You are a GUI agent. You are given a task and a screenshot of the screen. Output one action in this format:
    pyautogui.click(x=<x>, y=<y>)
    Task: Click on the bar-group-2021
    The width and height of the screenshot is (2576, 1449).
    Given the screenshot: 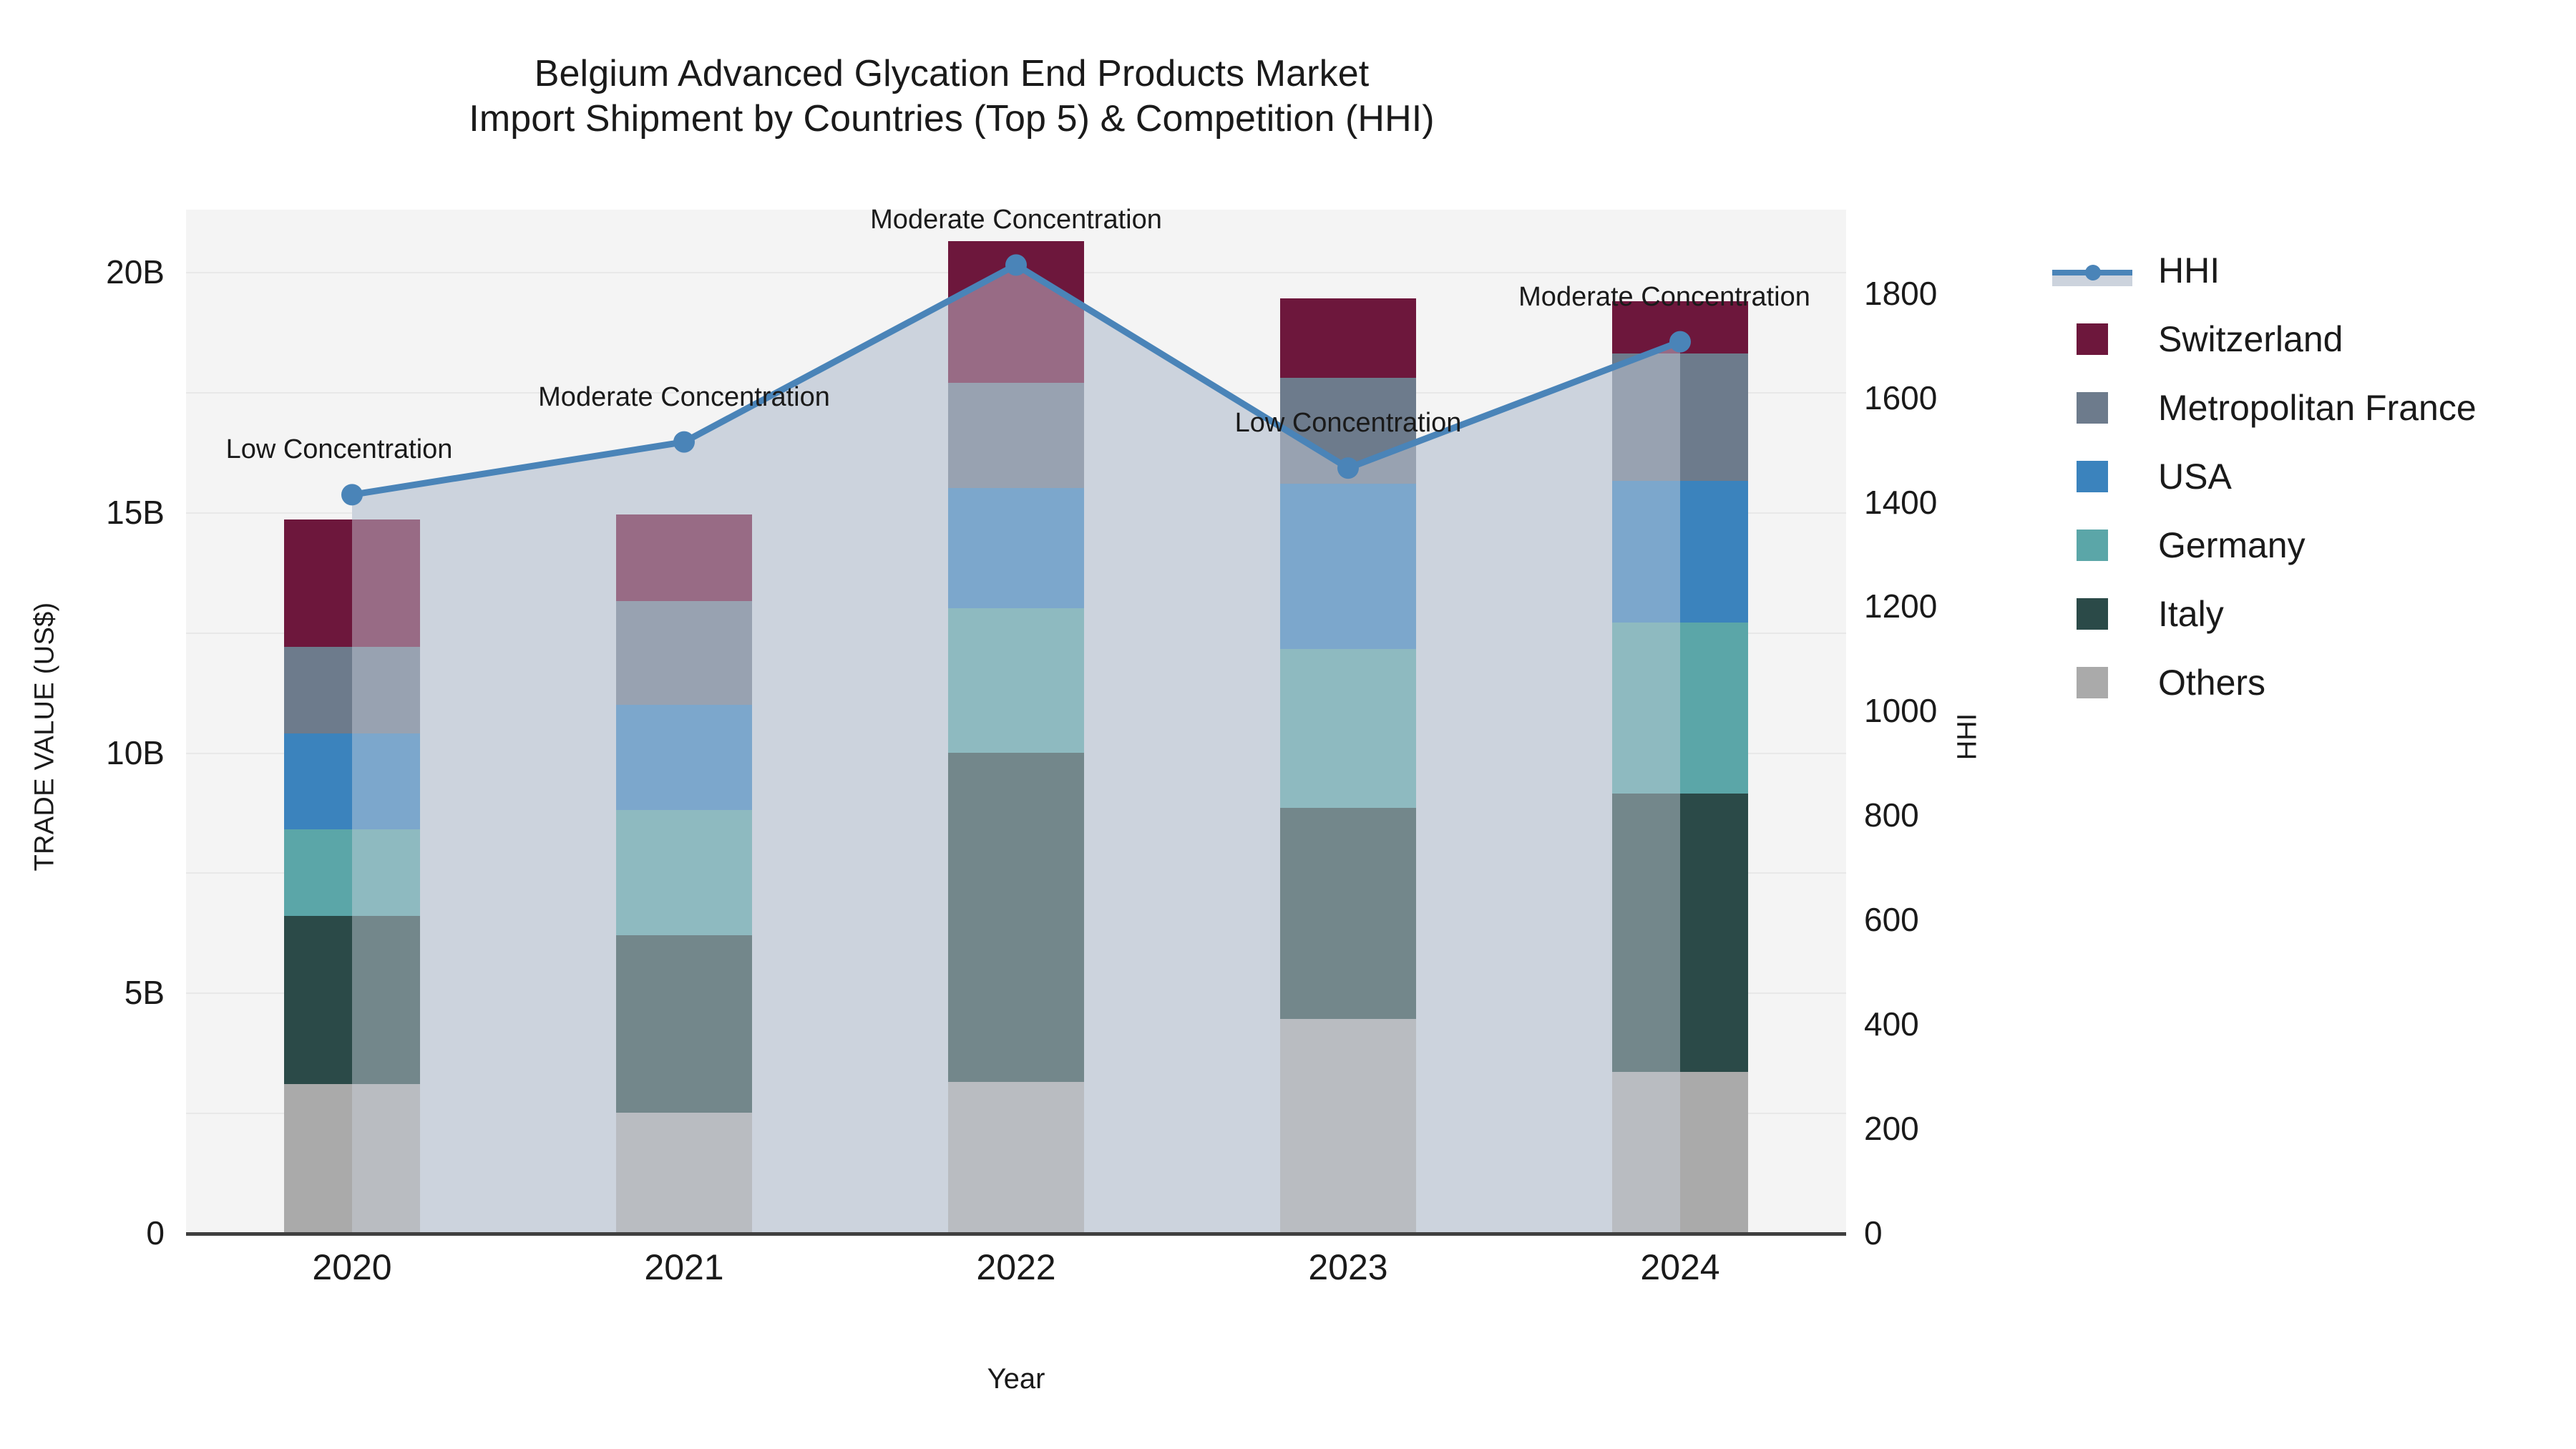 What is the action you would take?
    pyautogui.click(x=684, y=721)
    